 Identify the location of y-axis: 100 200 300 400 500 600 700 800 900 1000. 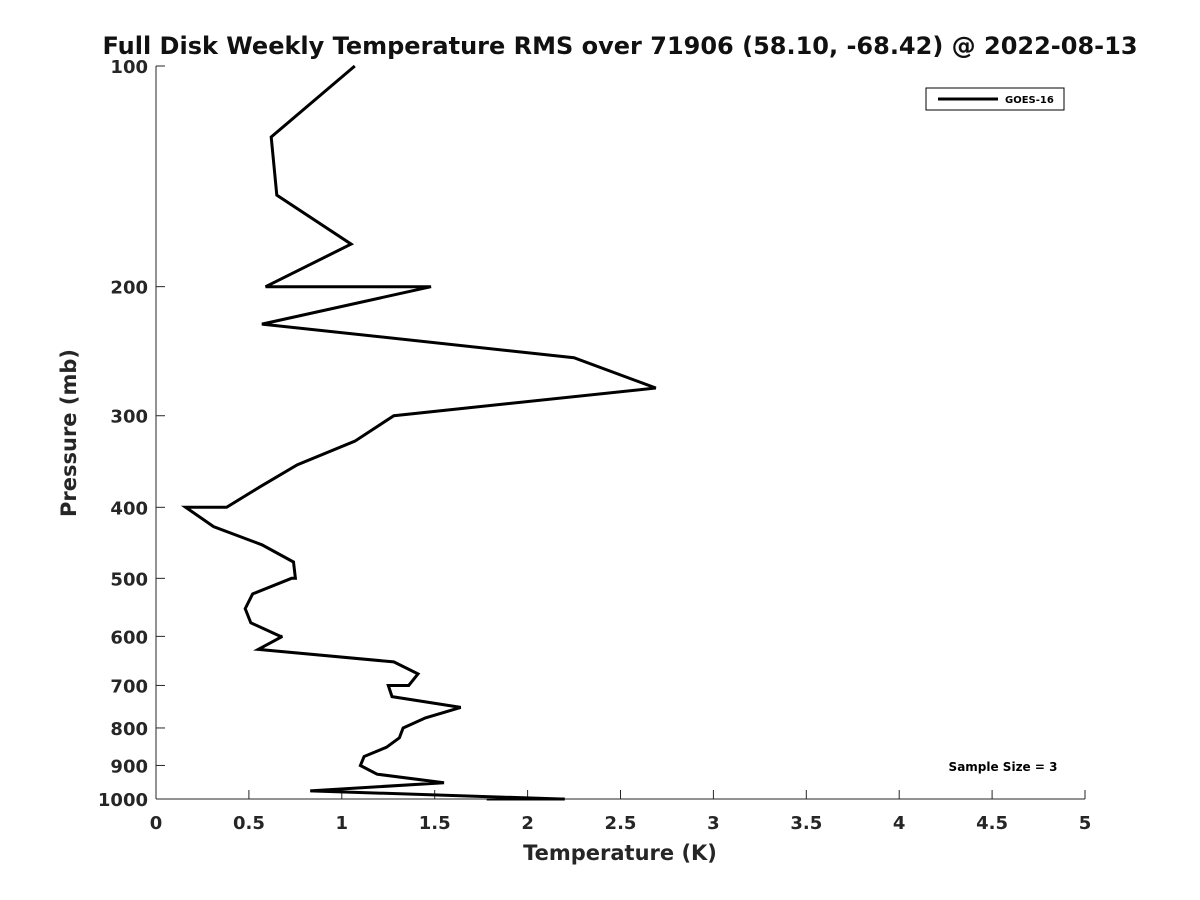
(131, 434).